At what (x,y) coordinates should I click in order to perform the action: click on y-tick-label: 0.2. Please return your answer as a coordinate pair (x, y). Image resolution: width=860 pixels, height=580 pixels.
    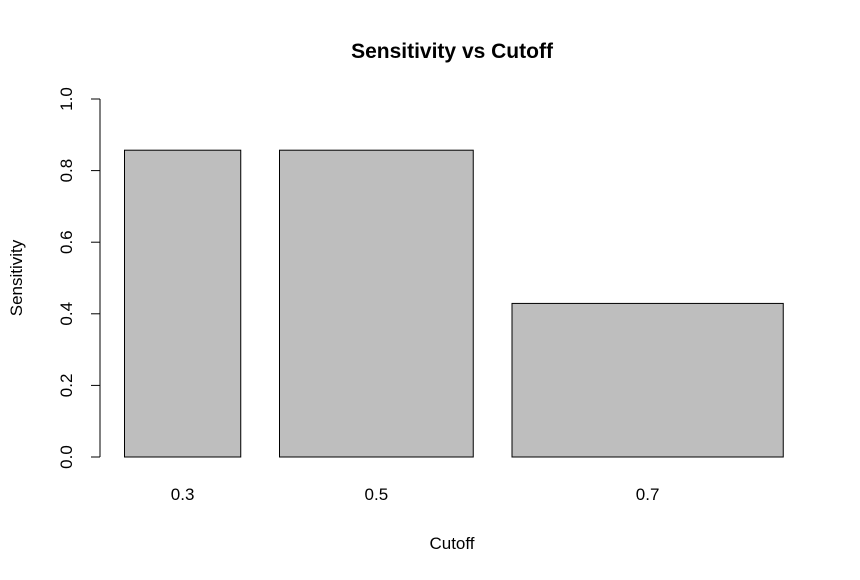
    Looking at the image, I should click on (66, 386).